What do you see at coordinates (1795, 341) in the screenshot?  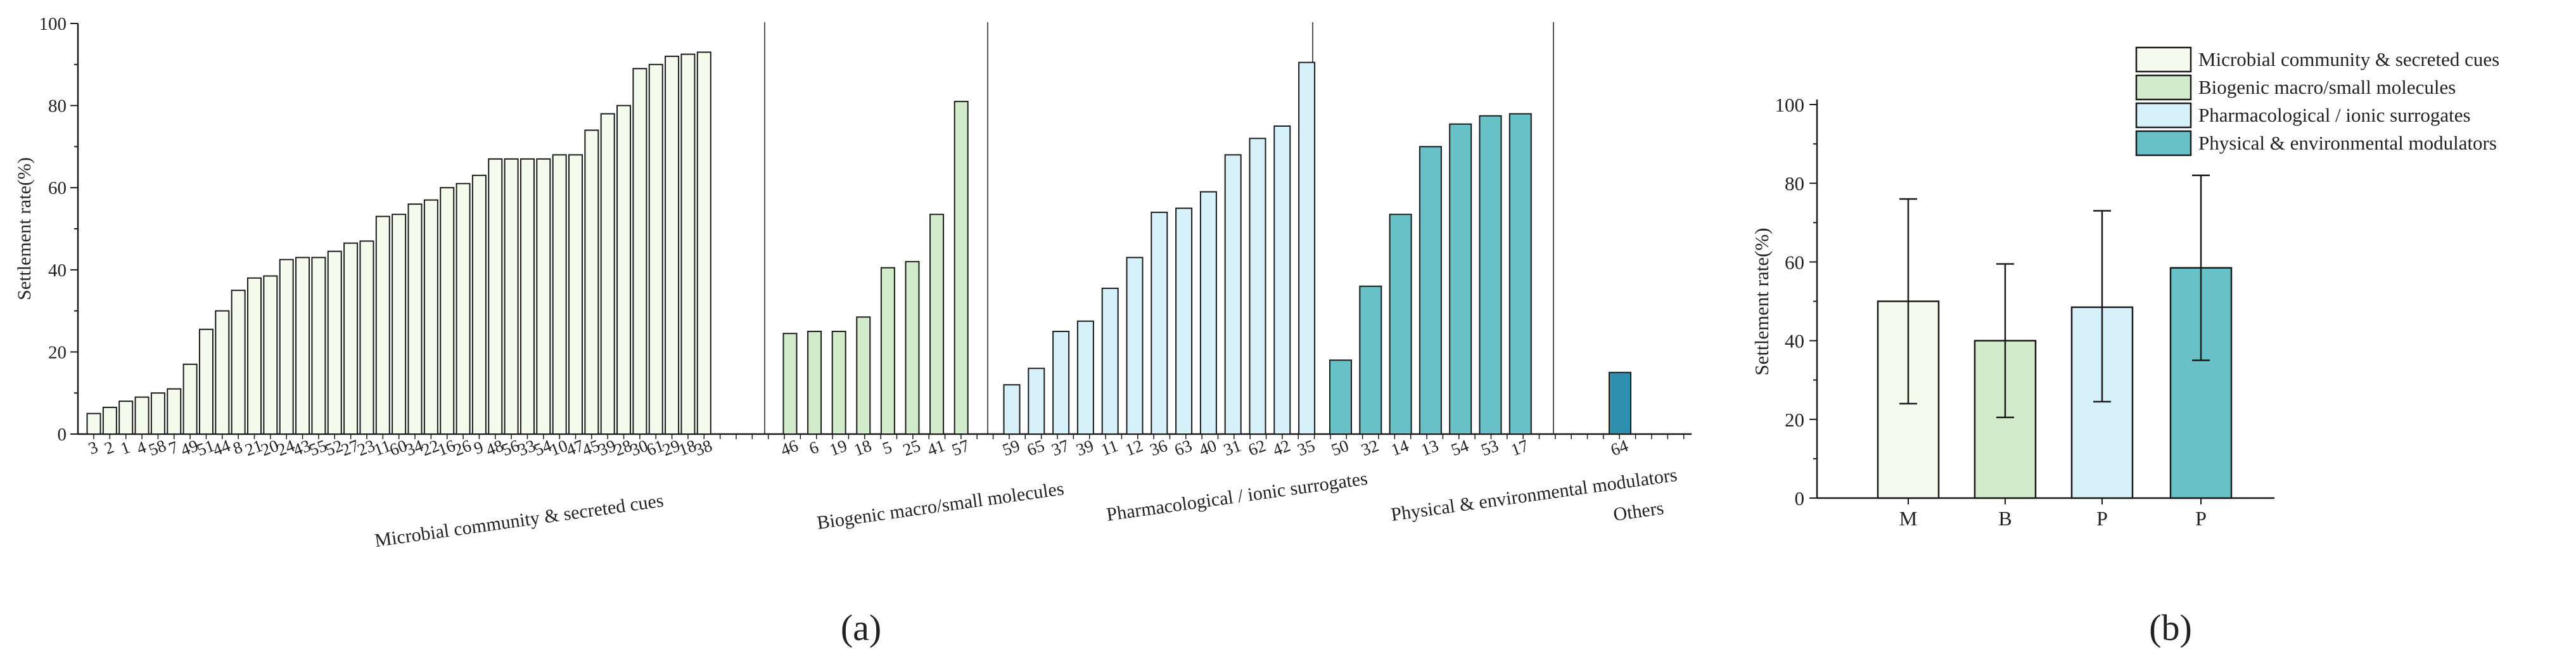 I see `y-tick-label: 40` at bounding box center [1795, 341].